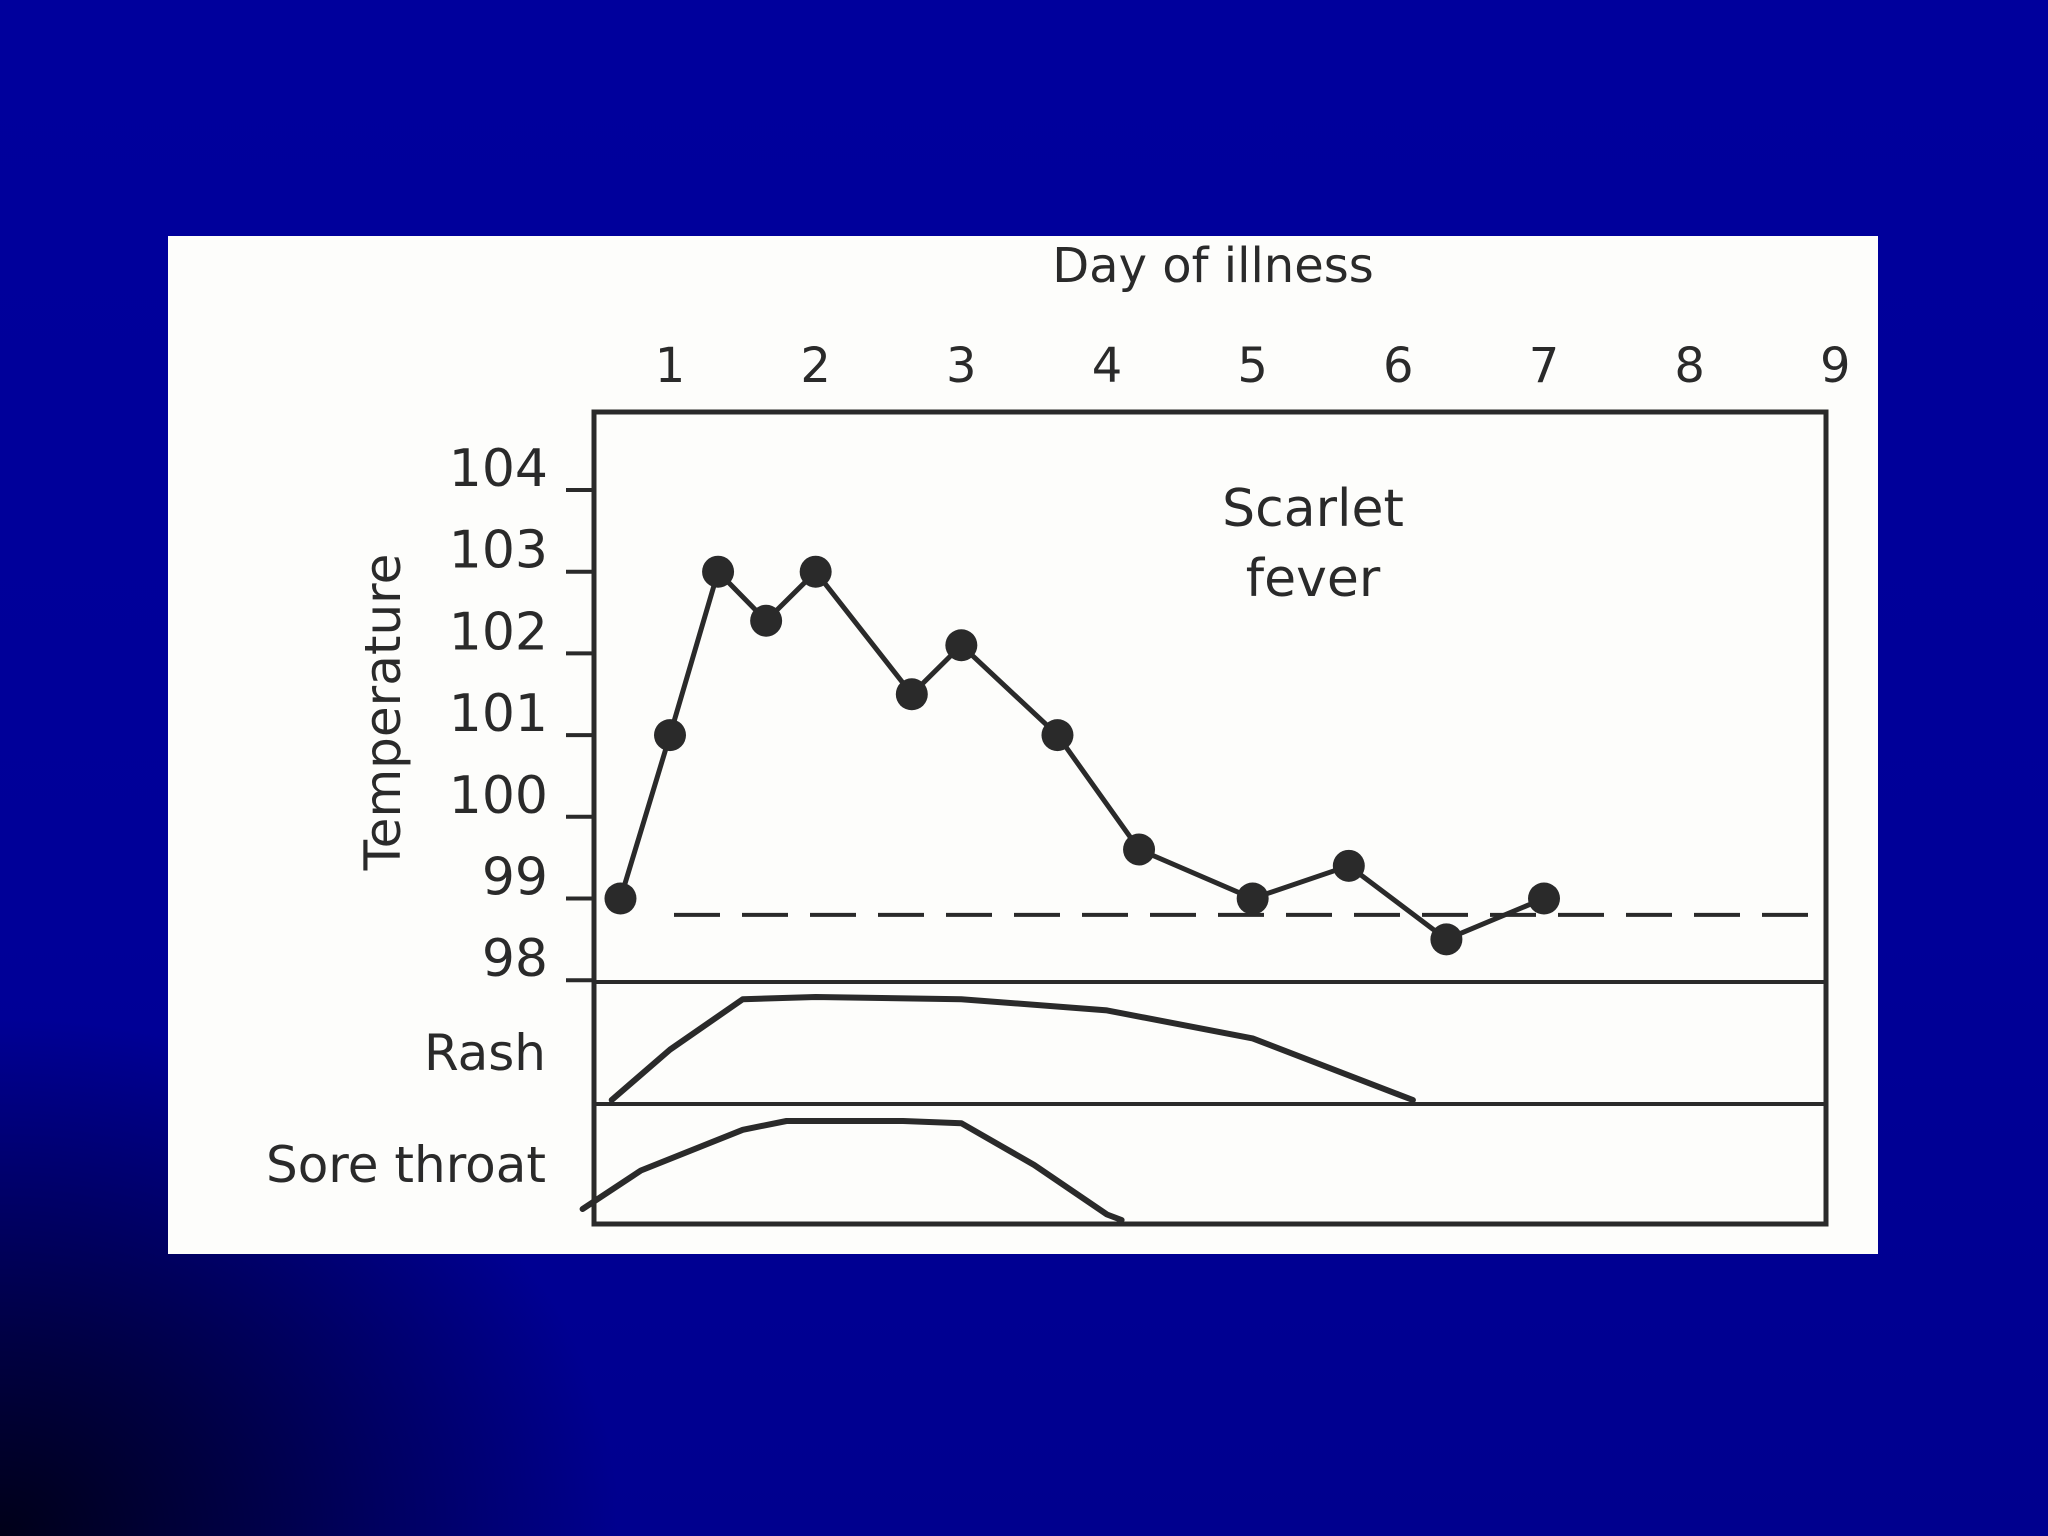 Image resolution: width=2048 pixels, height=1536 pixels. I want to click on sore-throat-label: Sore throat, so click(406, 1165).